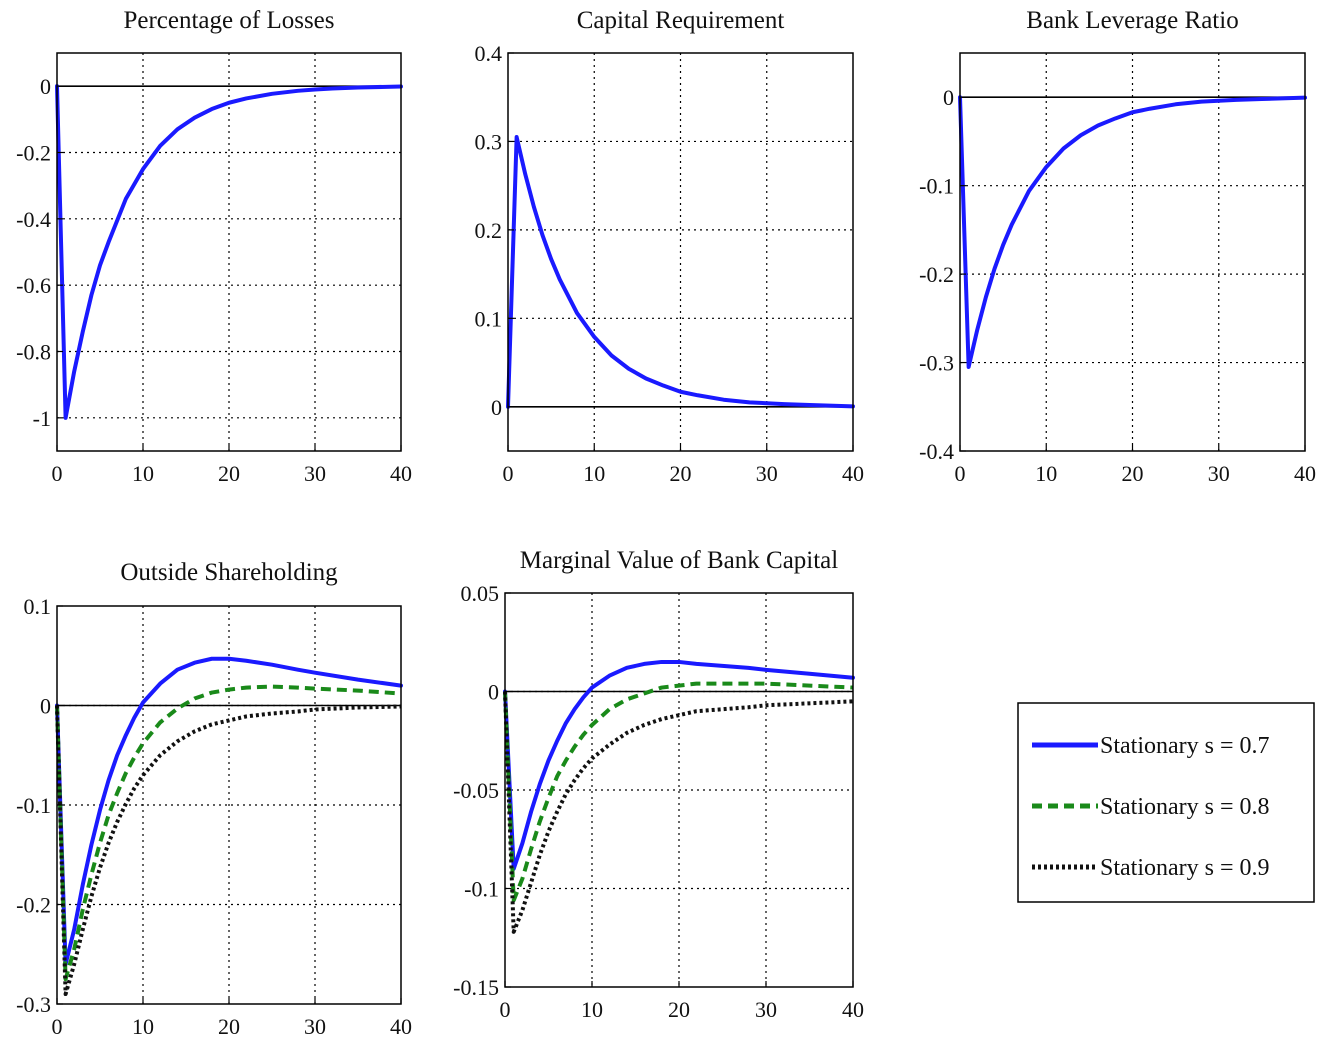 The image size is (1338, 1041). I want to click on y-tick-label: -0.05, so click(476, 790).